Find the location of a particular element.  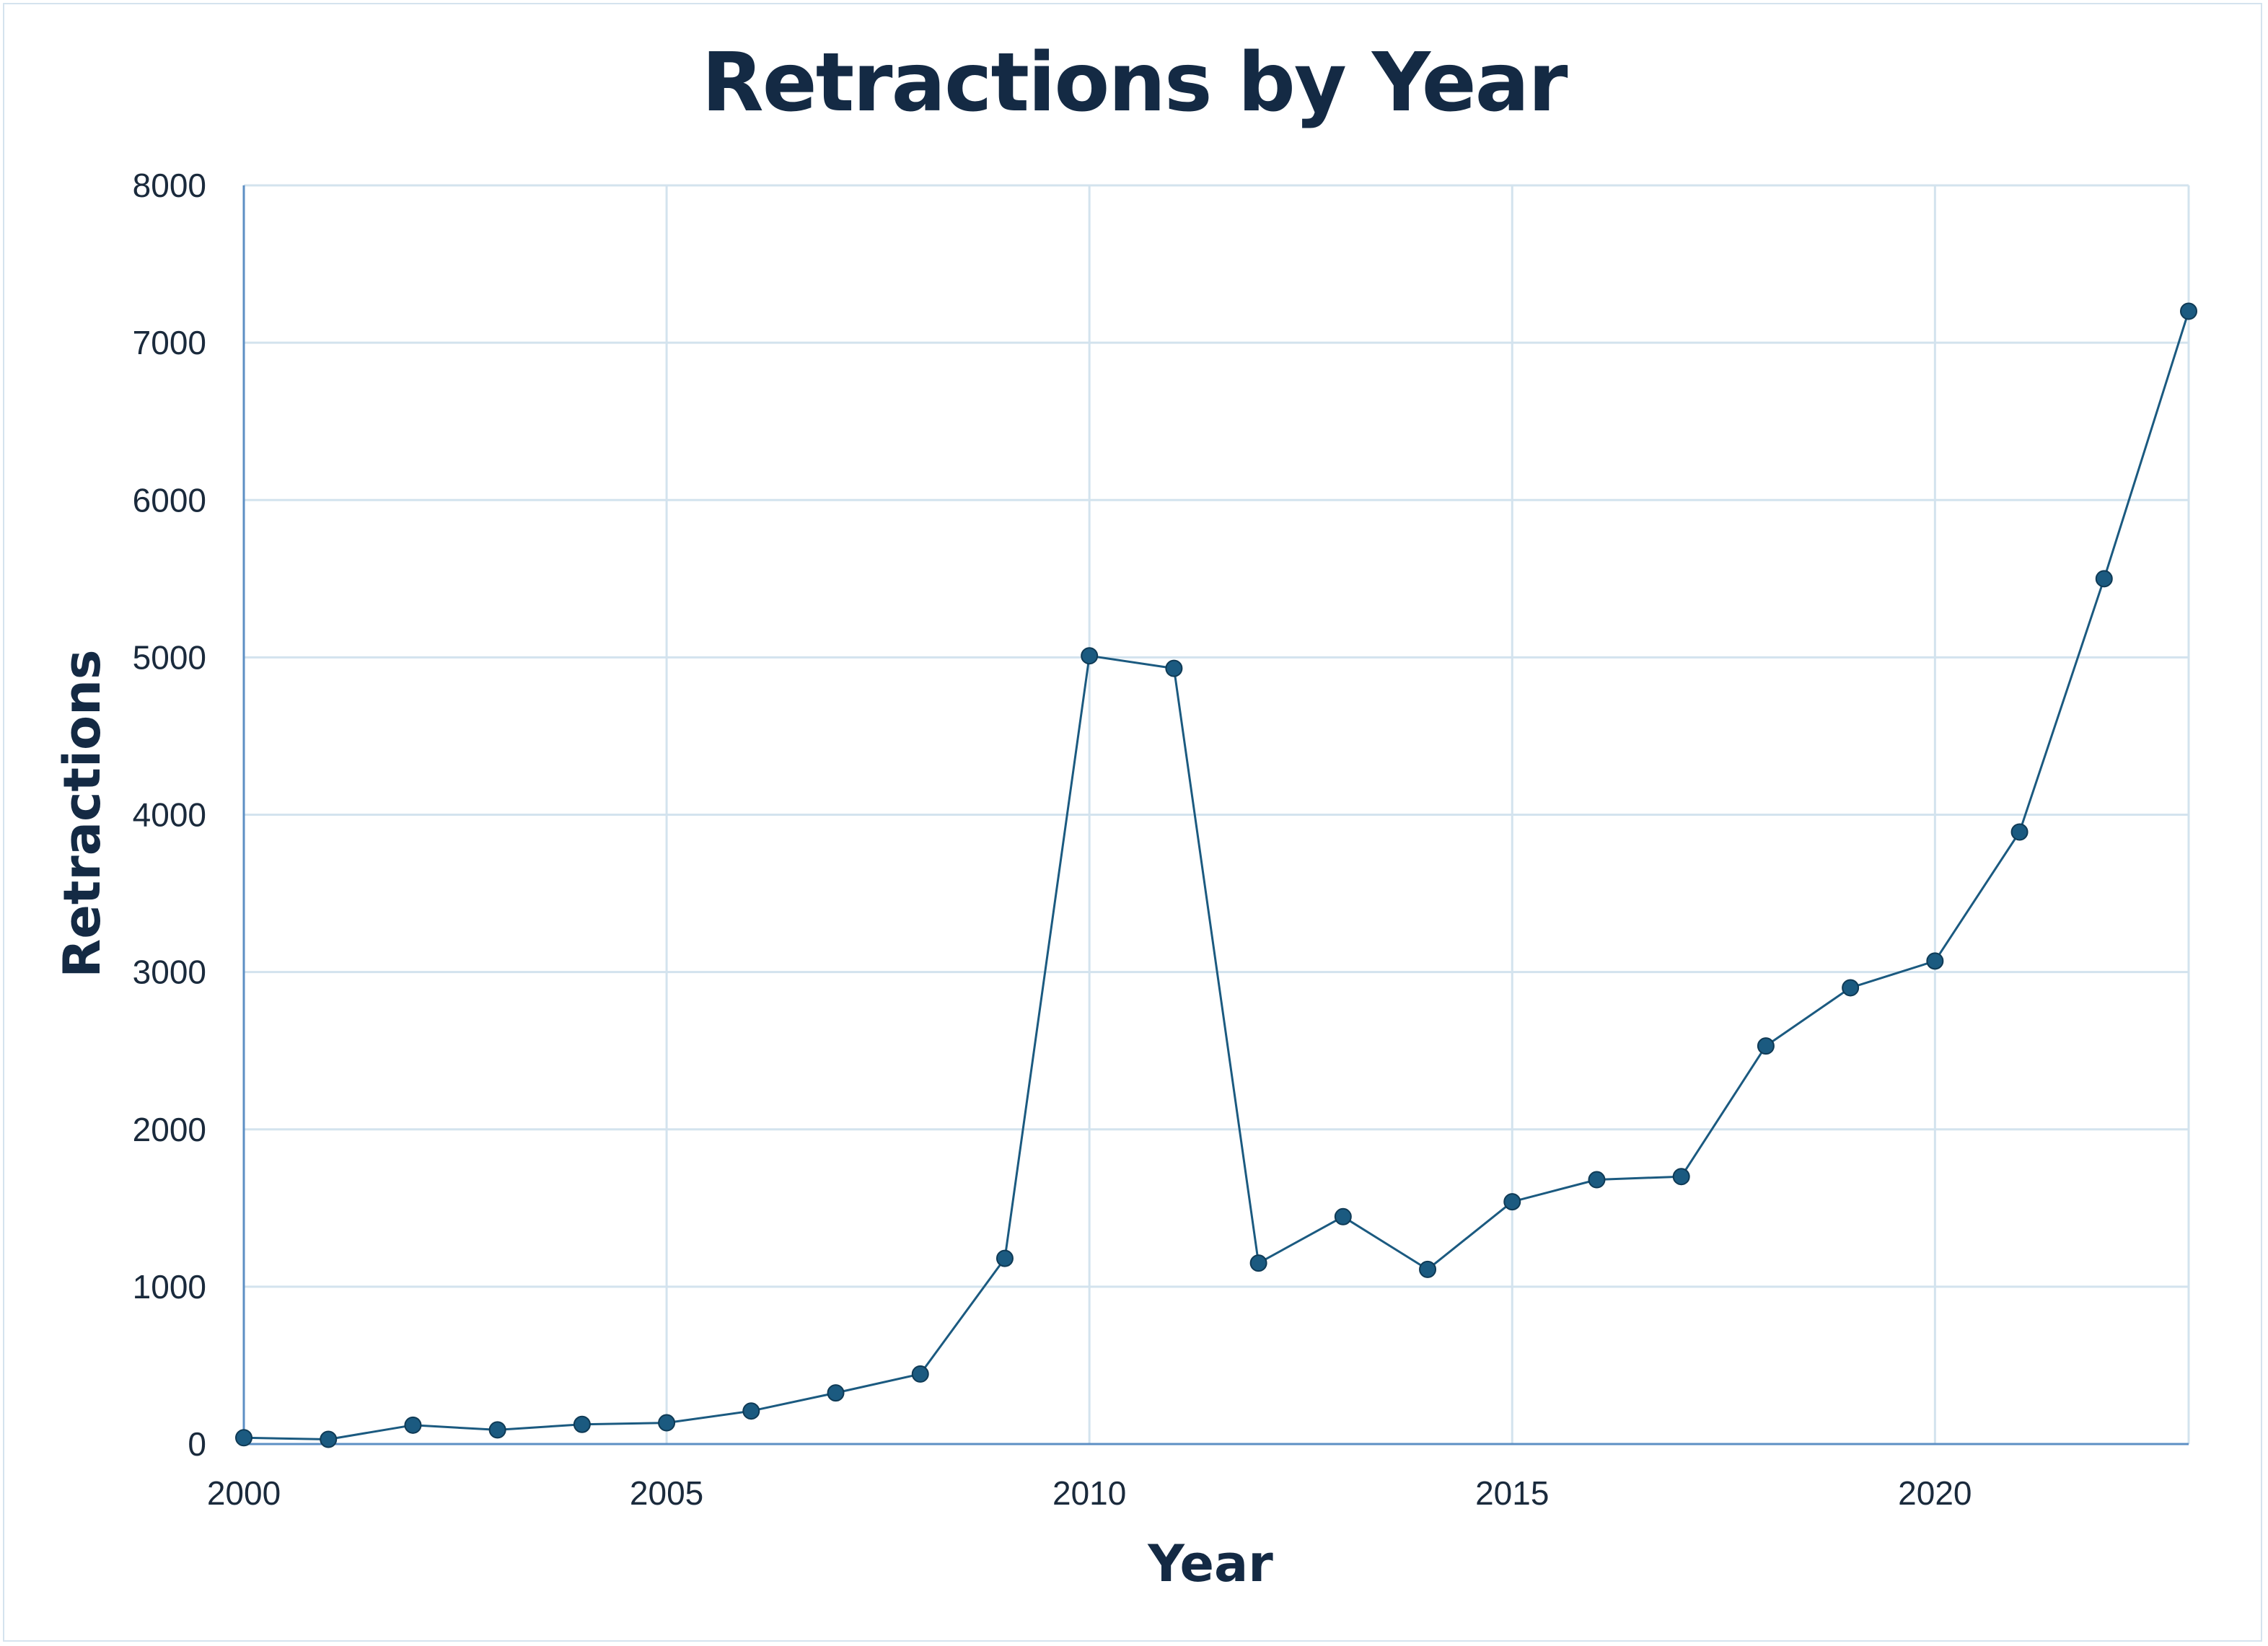

y-tick-label-2000: 2000 is located at coordinates (169, 1129).